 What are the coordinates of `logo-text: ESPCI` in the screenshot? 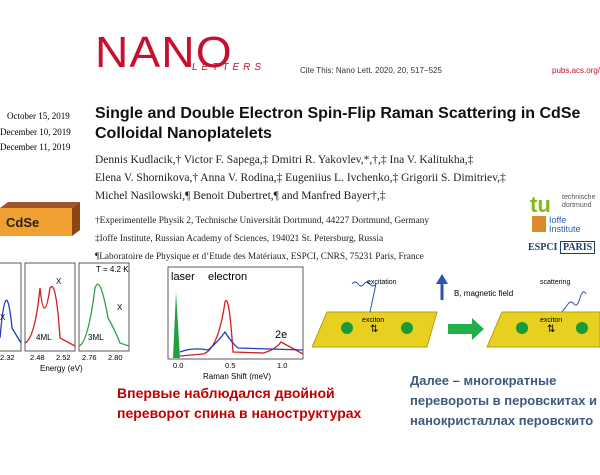 It's located at (543, 247).